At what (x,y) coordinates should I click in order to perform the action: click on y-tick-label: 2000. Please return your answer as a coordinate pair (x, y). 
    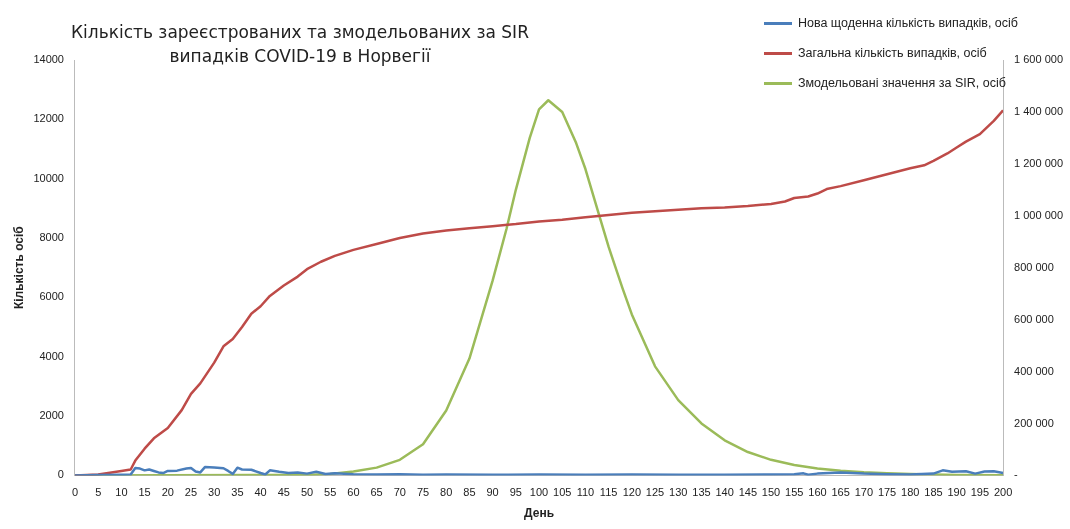
    Looking at the image, I should click on (51, 415).